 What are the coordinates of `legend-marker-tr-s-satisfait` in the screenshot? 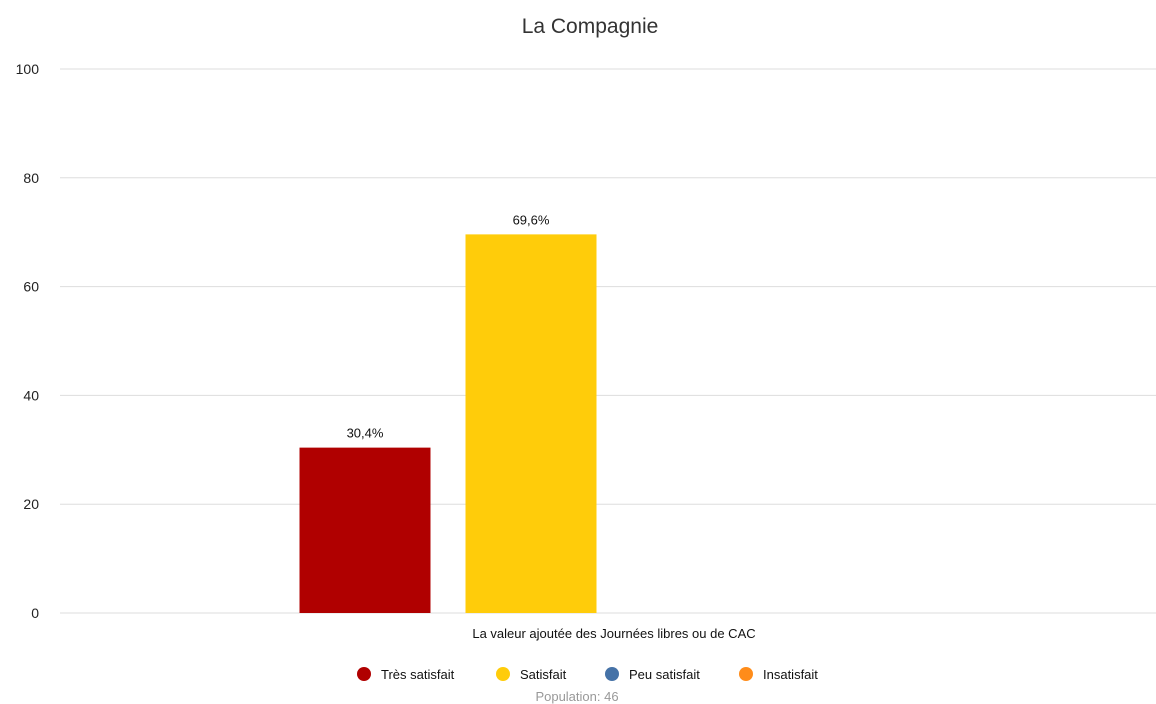 It's located at (364, 674).